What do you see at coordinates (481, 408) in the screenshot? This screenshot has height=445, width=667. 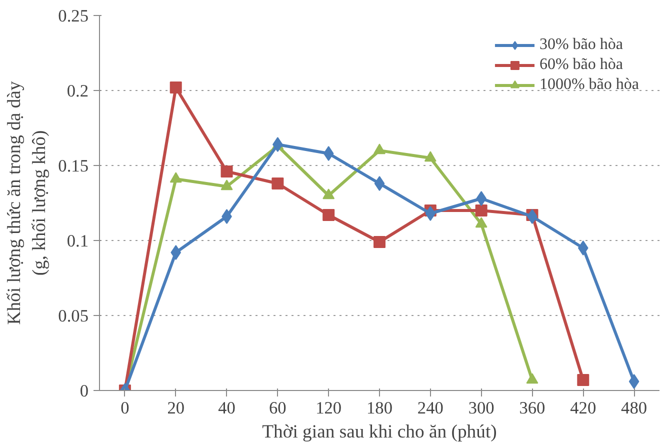 I see `x-tick-label: 300` at bounding box center [481, 408].